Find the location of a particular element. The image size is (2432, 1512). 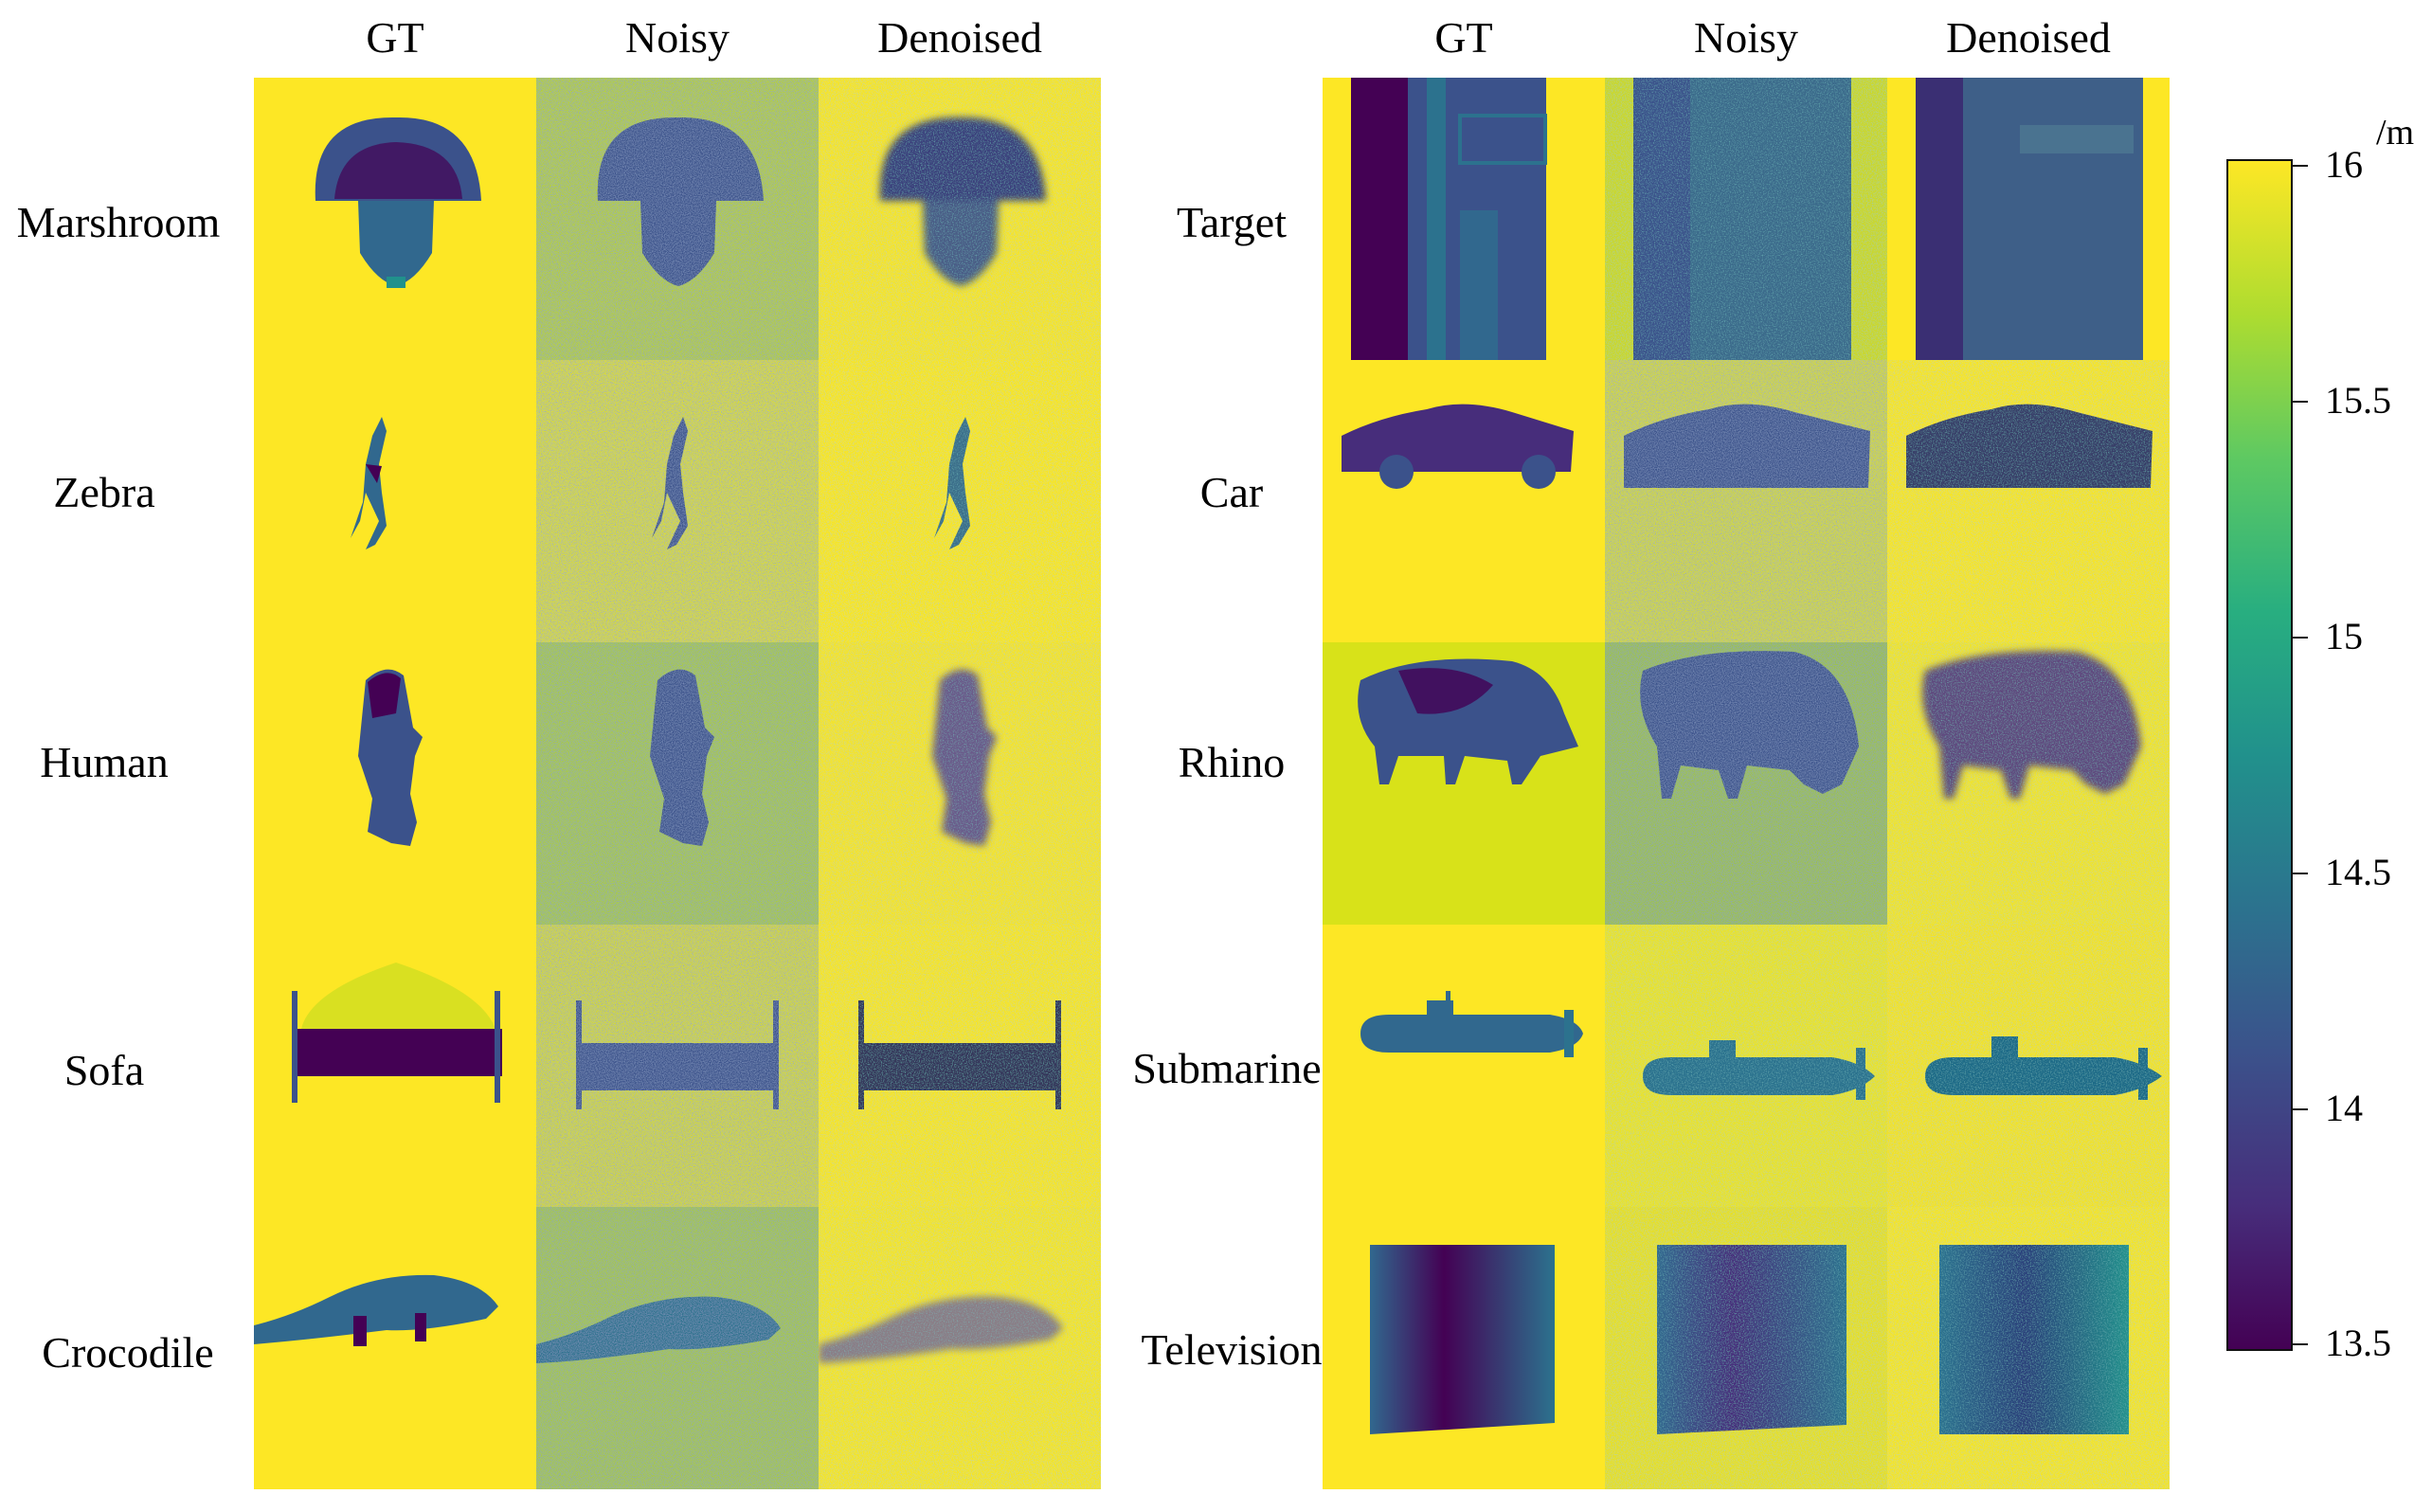

zebra-noisy-image is located at coordinates (677, 501).